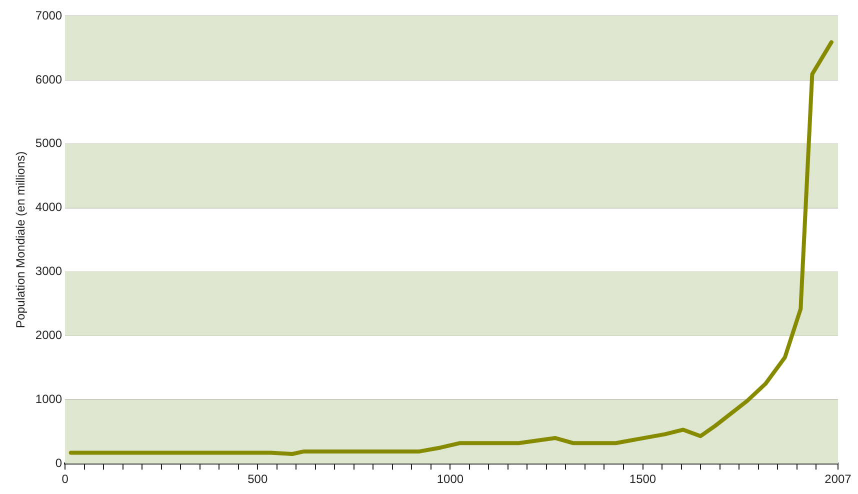  What do you see at coordinates (48, 15) in the screenshot?
I see `y-tick-label: 7000` at bounding box center [48, 15].